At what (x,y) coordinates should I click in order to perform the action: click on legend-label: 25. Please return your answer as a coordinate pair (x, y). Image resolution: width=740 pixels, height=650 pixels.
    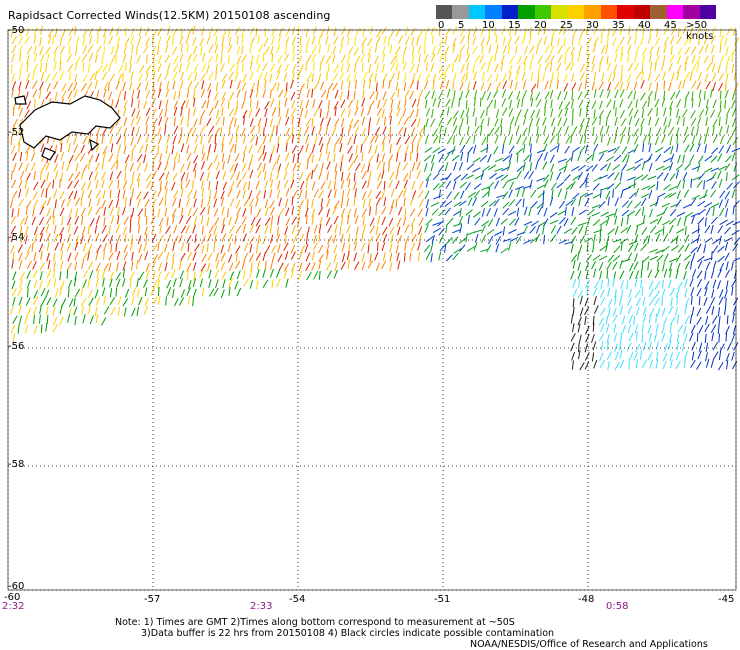
    Looking at the image, I should click on (566, 25).